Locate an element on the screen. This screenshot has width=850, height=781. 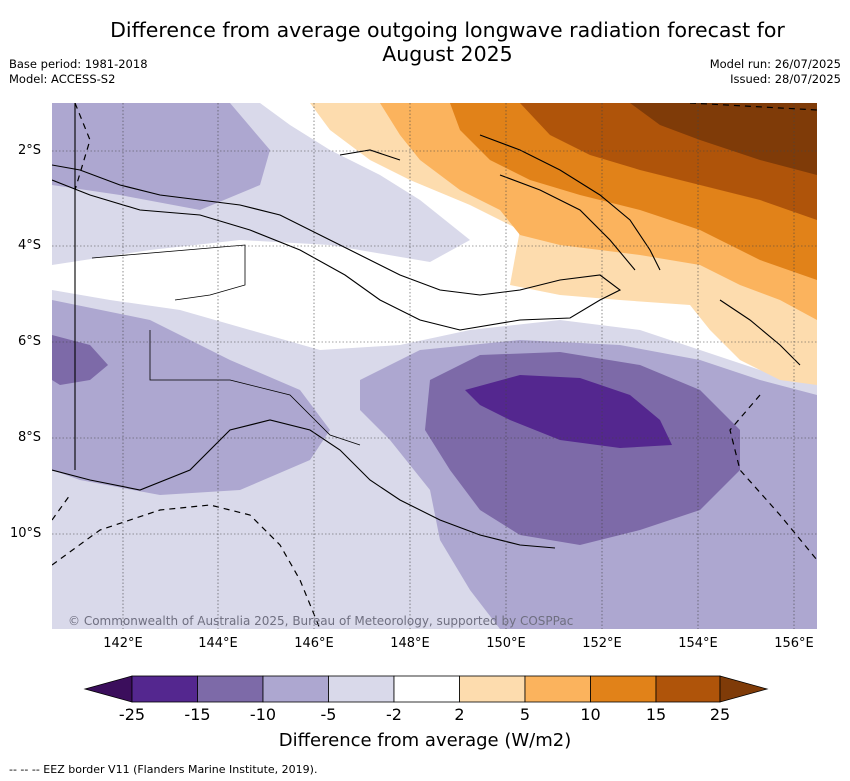
colorbar-tick: -5 is located at coordinates (328, 714).